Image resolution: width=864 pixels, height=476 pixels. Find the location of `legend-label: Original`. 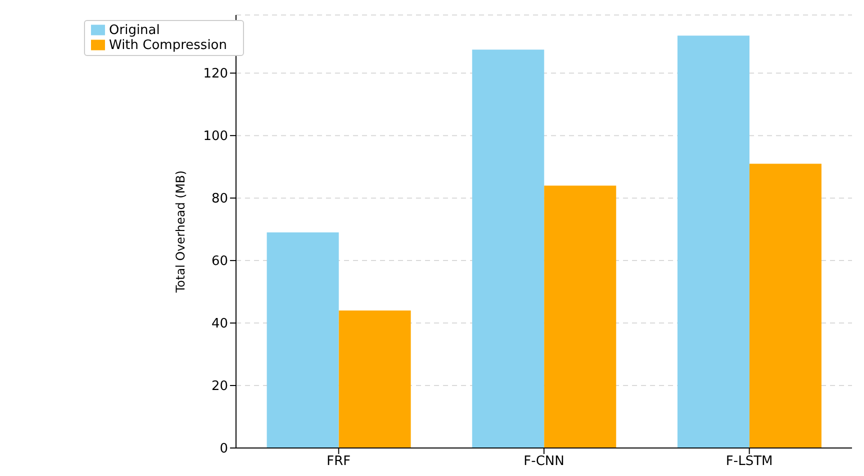

legend-label: Original is located at coordinates (134, 30).